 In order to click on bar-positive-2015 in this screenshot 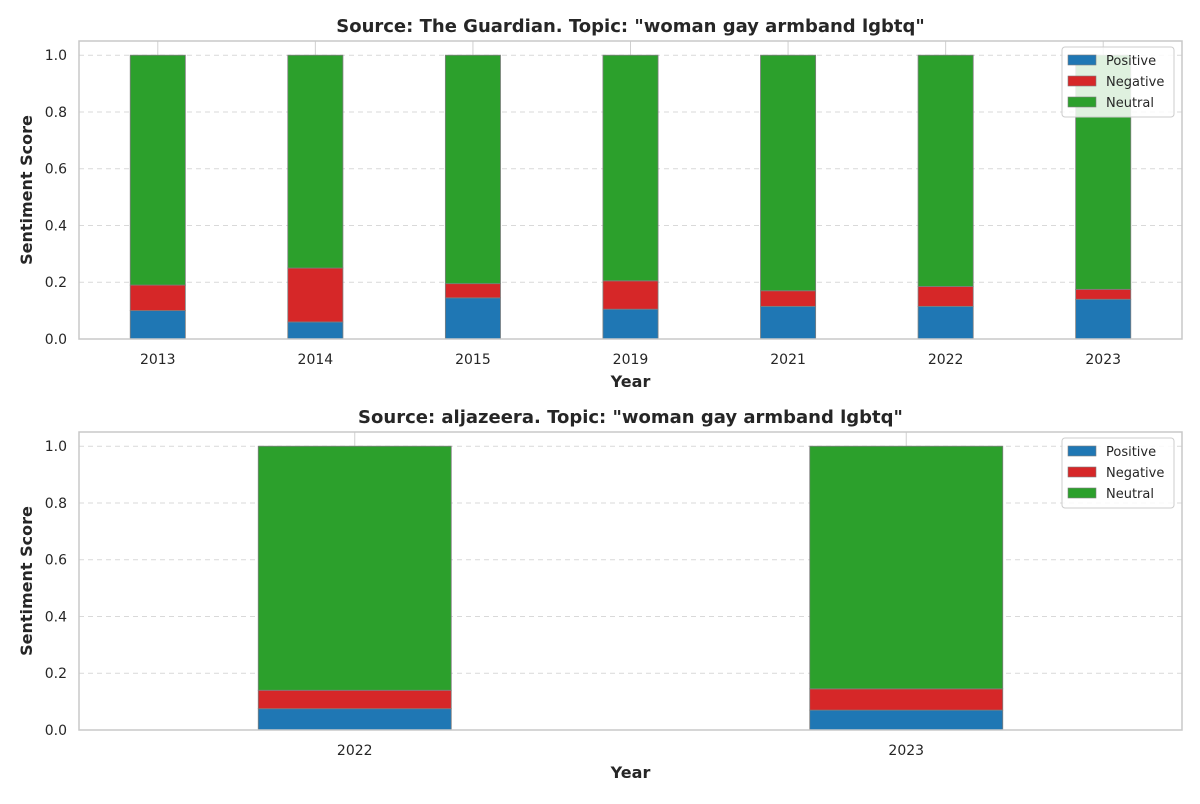, I will do `click(472, 318)`.